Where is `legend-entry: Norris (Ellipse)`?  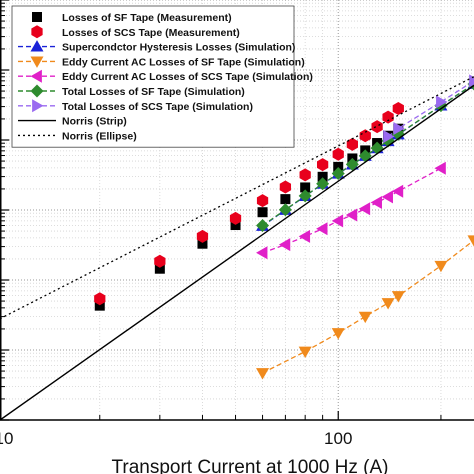
legend-entry: Norris (Ellipse) is located at coordinates (77, 136).